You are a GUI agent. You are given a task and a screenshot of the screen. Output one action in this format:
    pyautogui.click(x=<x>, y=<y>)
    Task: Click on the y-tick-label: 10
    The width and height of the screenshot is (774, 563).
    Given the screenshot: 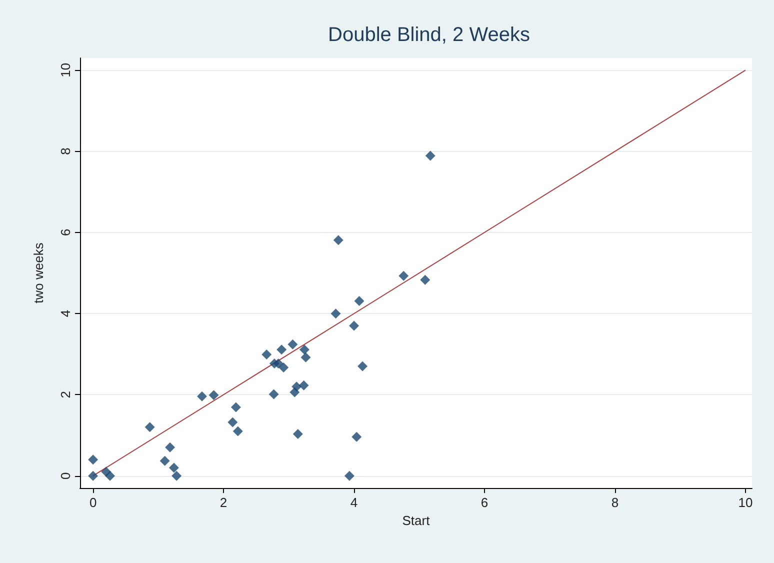 What is the action you would take?
    pyautogui.click(x=65, y=70)
    